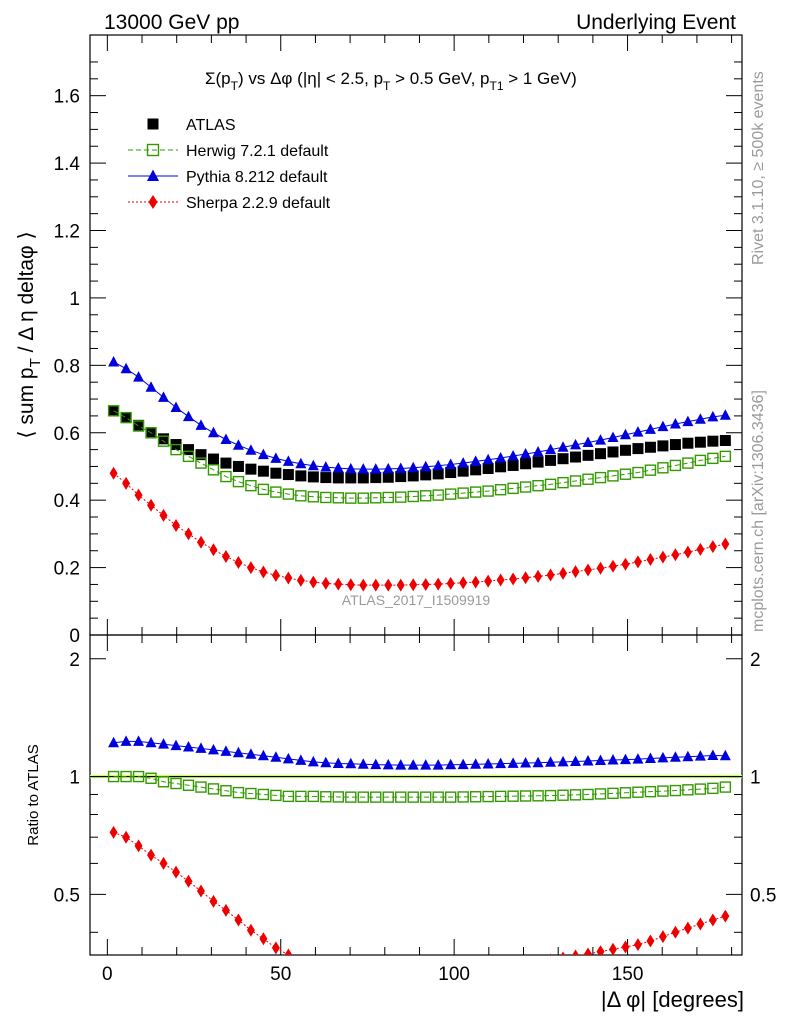  Describe the element at coordinates (67, 366) in the screenshot. I see `main-y-tick-label: 0.8` at that location.